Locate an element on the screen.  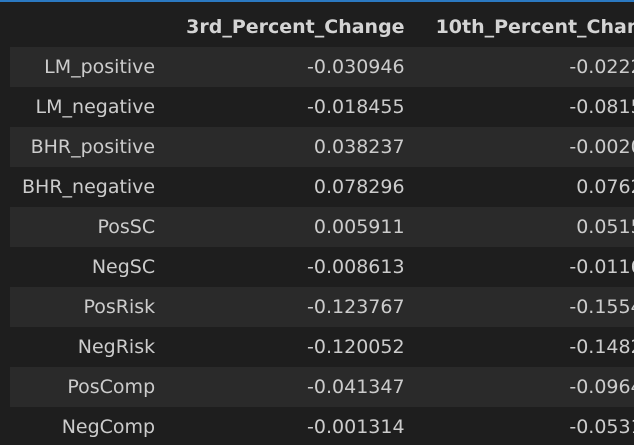
cell-10th-percent-change: -0.011625 is located at coordinates (601, 267).